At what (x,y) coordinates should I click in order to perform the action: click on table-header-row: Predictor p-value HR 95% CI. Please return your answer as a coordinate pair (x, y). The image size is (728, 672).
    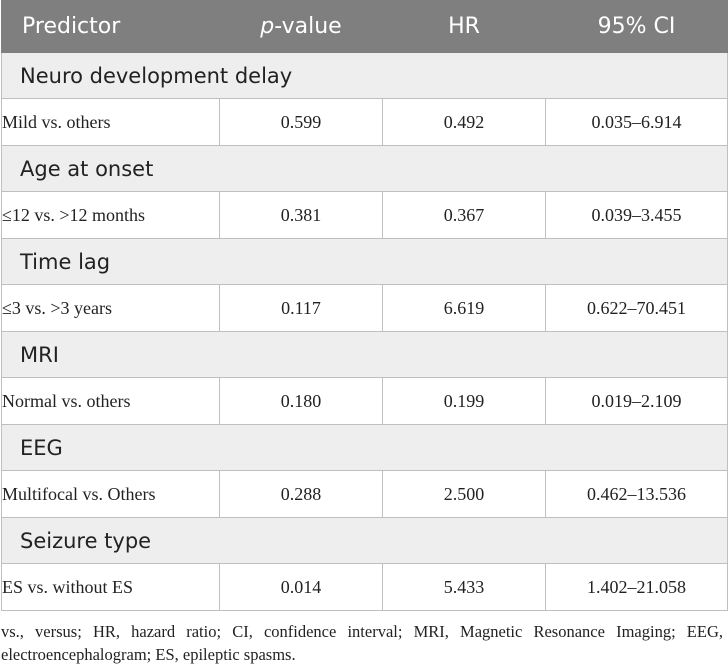
    Looking at the image, I should click on (364, 26).